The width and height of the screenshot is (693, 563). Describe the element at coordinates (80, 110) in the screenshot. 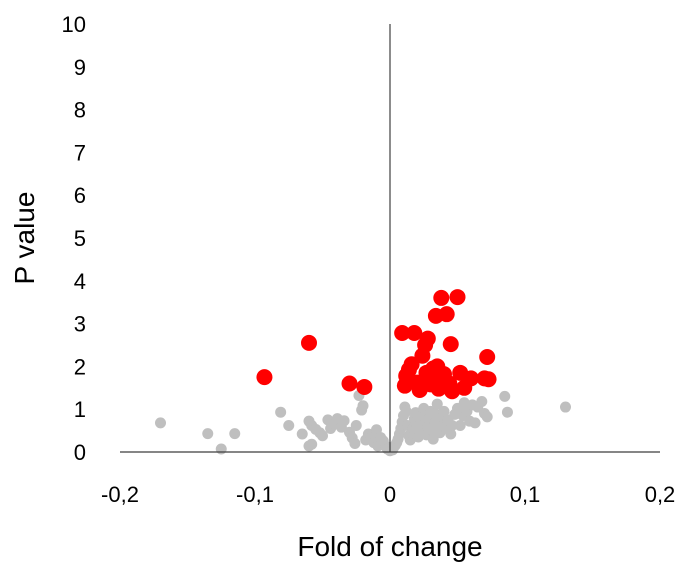

I see `y-tick-label: 8` at that location.